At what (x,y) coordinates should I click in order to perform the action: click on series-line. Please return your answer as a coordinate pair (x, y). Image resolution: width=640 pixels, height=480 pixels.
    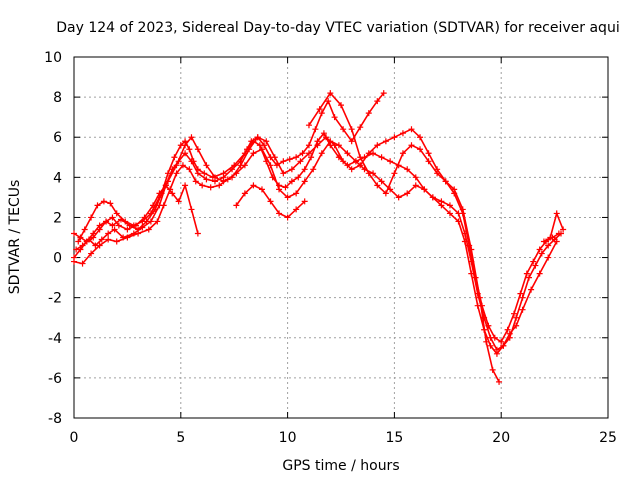
    Looking at the image, I should click on (136, 220).